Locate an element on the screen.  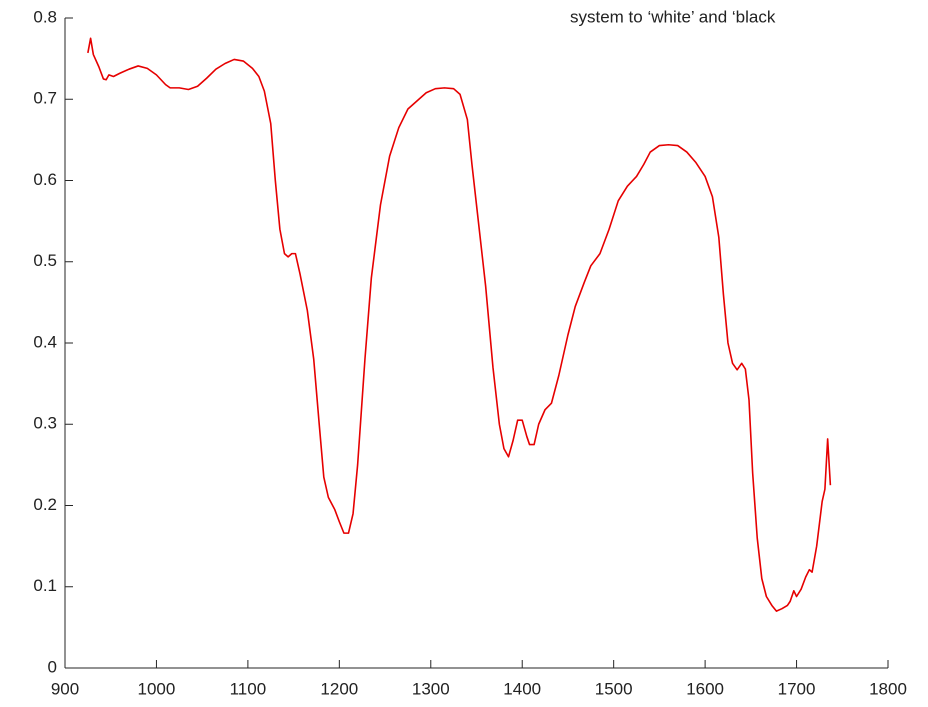
y-tick-label: 0.1 is located at coordinates (45, 585).